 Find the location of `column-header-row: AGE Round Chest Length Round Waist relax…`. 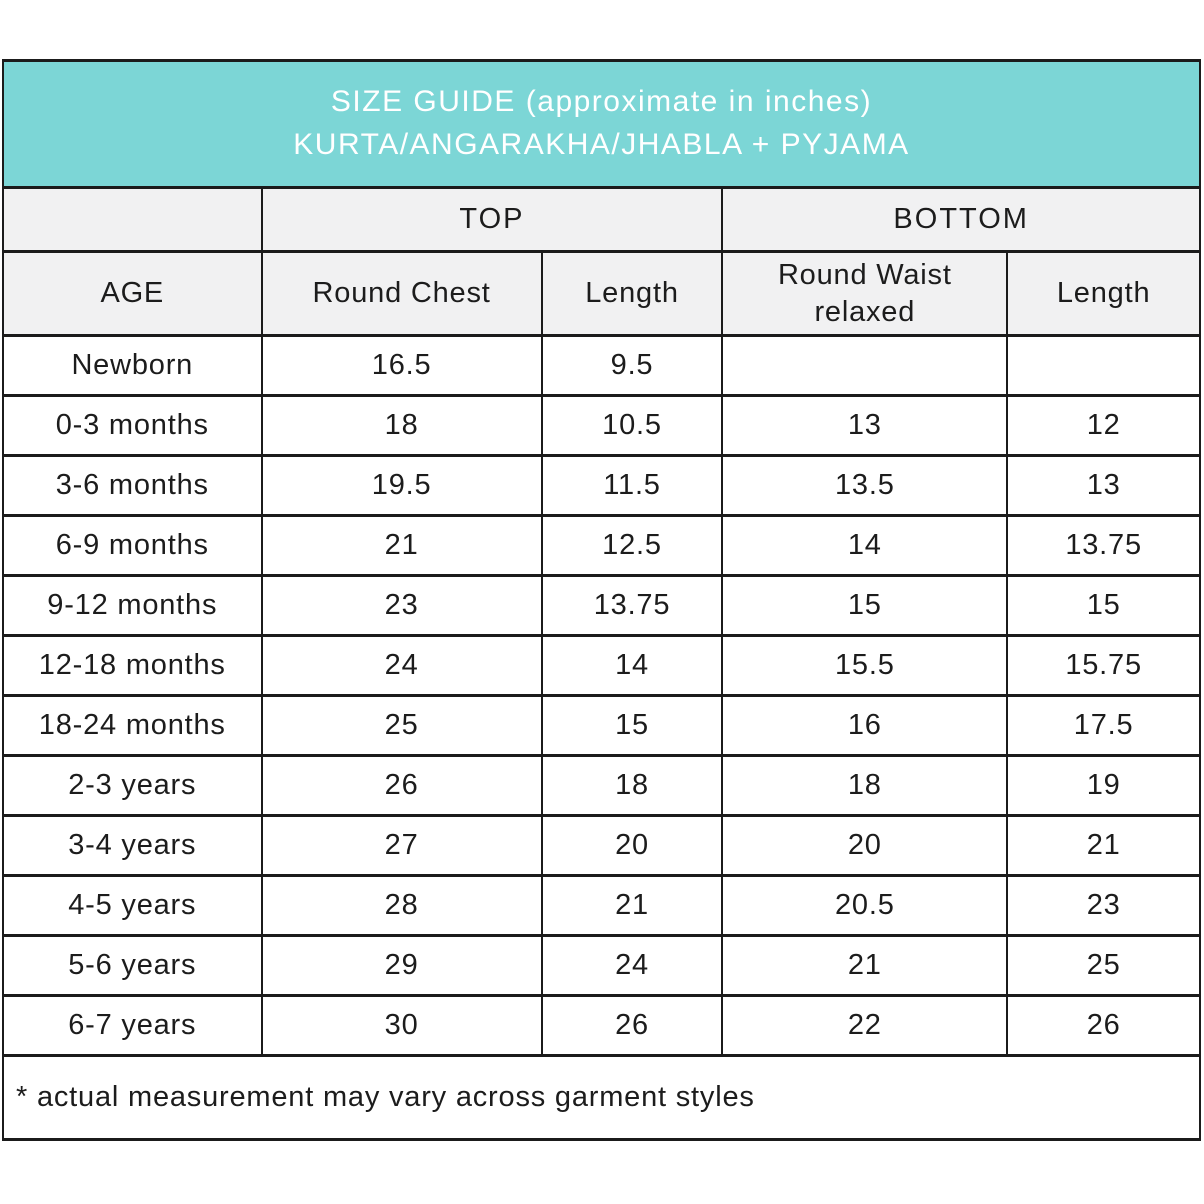

column-header-row: AGE Round Chest Length Round Waist relax… is located at coordinates (601, 293).